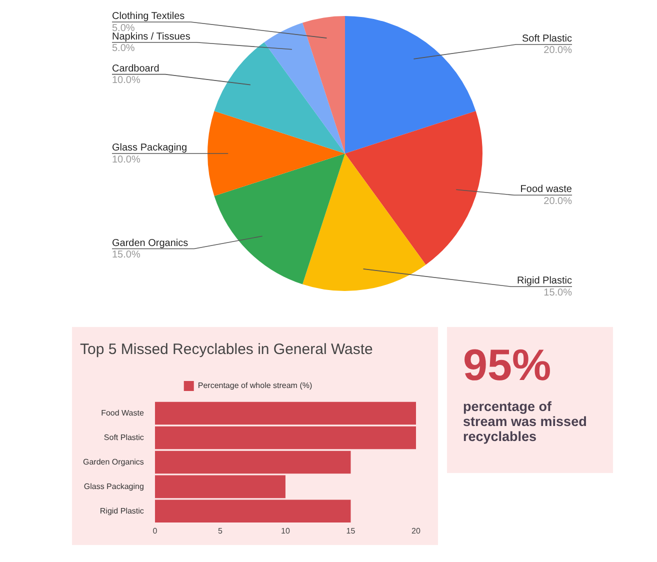 The image size is (657, 562). Describe the element at coordinates (136, 68) in the screenshot. I see `slice-label: Cardboard` at that location.